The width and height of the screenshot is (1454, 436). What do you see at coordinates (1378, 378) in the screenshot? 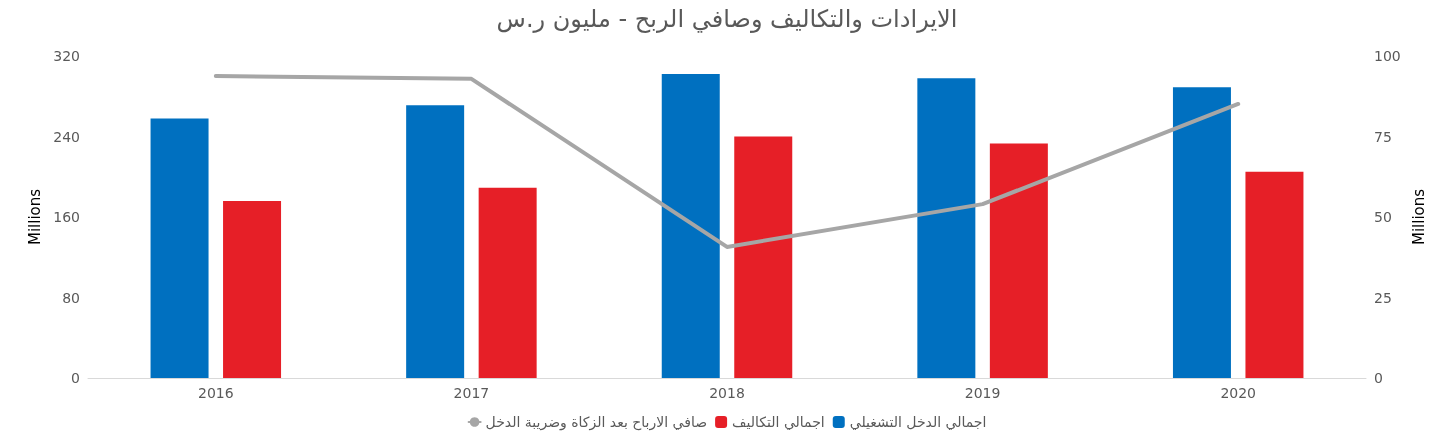
I see `y2-tick-label: 0` at bounding box center [1378, 378].